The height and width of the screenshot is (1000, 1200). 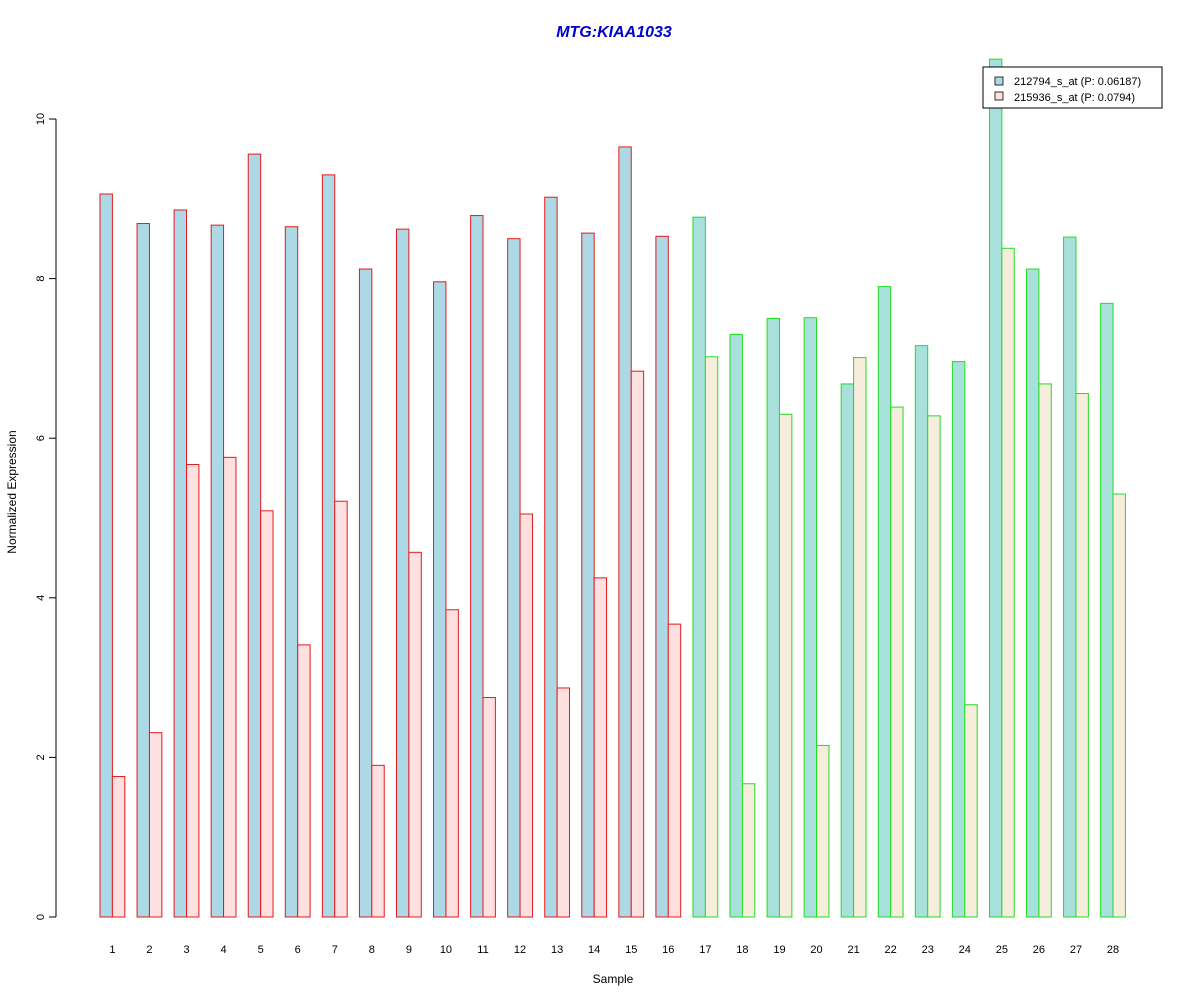 I want to click on legend-label-series-1: 212794_s_at (P: 0.06187), so click(x=1077, y=82).